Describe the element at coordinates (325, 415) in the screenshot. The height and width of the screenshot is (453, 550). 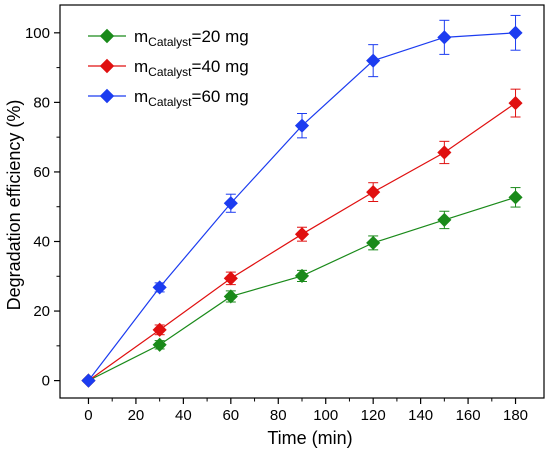
I see `x-tick-label: 100` at that location.